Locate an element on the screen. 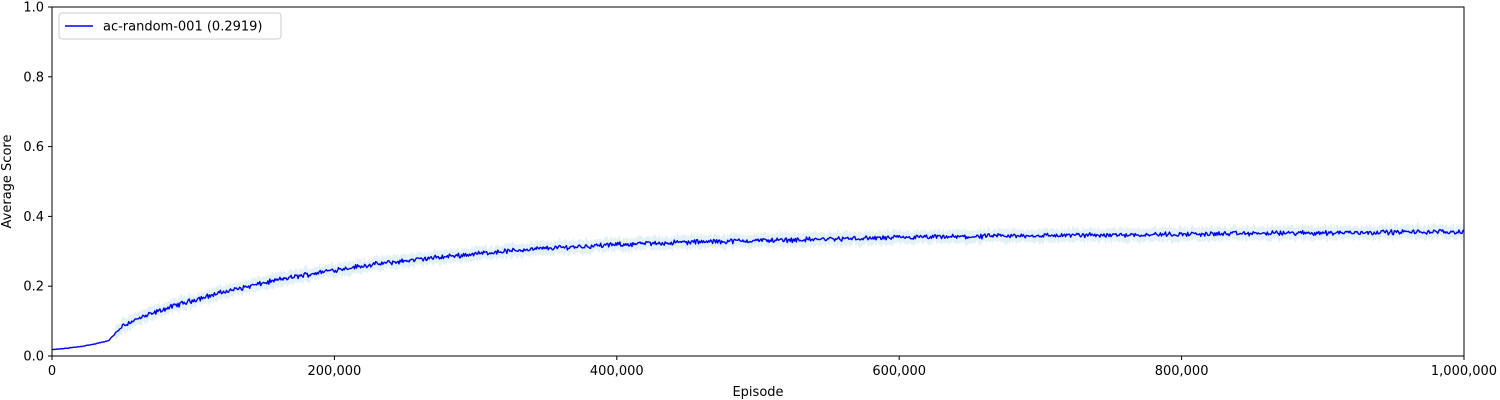  y-axis-label: Average Score is located at coordinates (7, 182).